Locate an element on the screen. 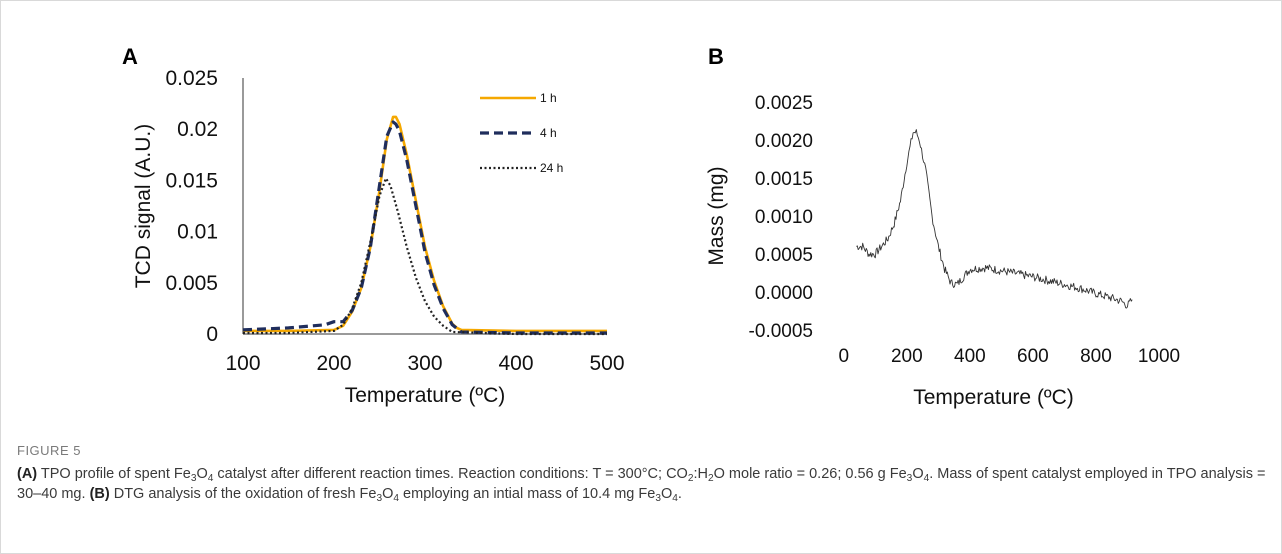  y-axis-label-b: Mass (mg) is located at coordinates (716, 215).